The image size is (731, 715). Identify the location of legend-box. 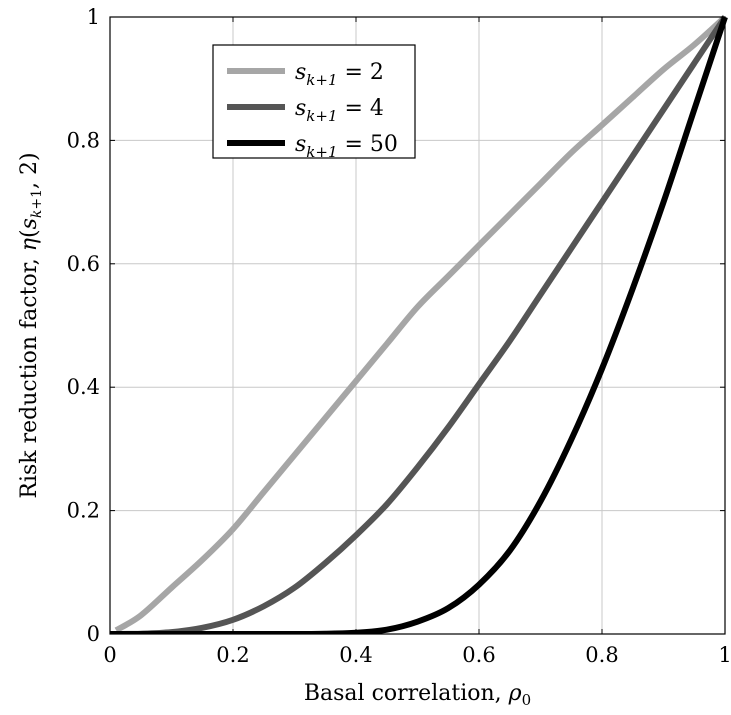
(314, 101).